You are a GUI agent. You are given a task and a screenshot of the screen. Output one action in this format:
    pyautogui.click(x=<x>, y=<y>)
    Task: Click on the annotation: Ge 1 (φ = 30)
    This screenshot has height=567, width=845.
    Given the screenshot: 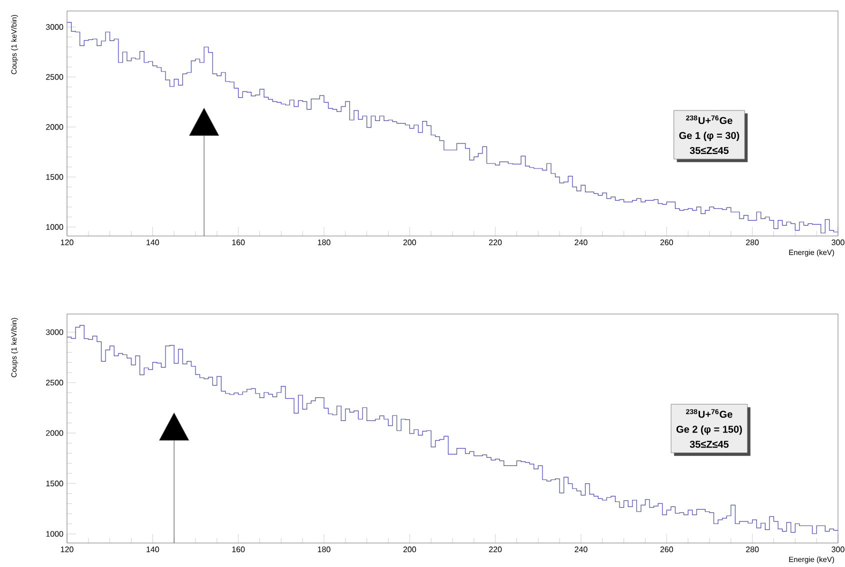 What is the action you would take?
    pyautogui.click(x=709, y=137)
    